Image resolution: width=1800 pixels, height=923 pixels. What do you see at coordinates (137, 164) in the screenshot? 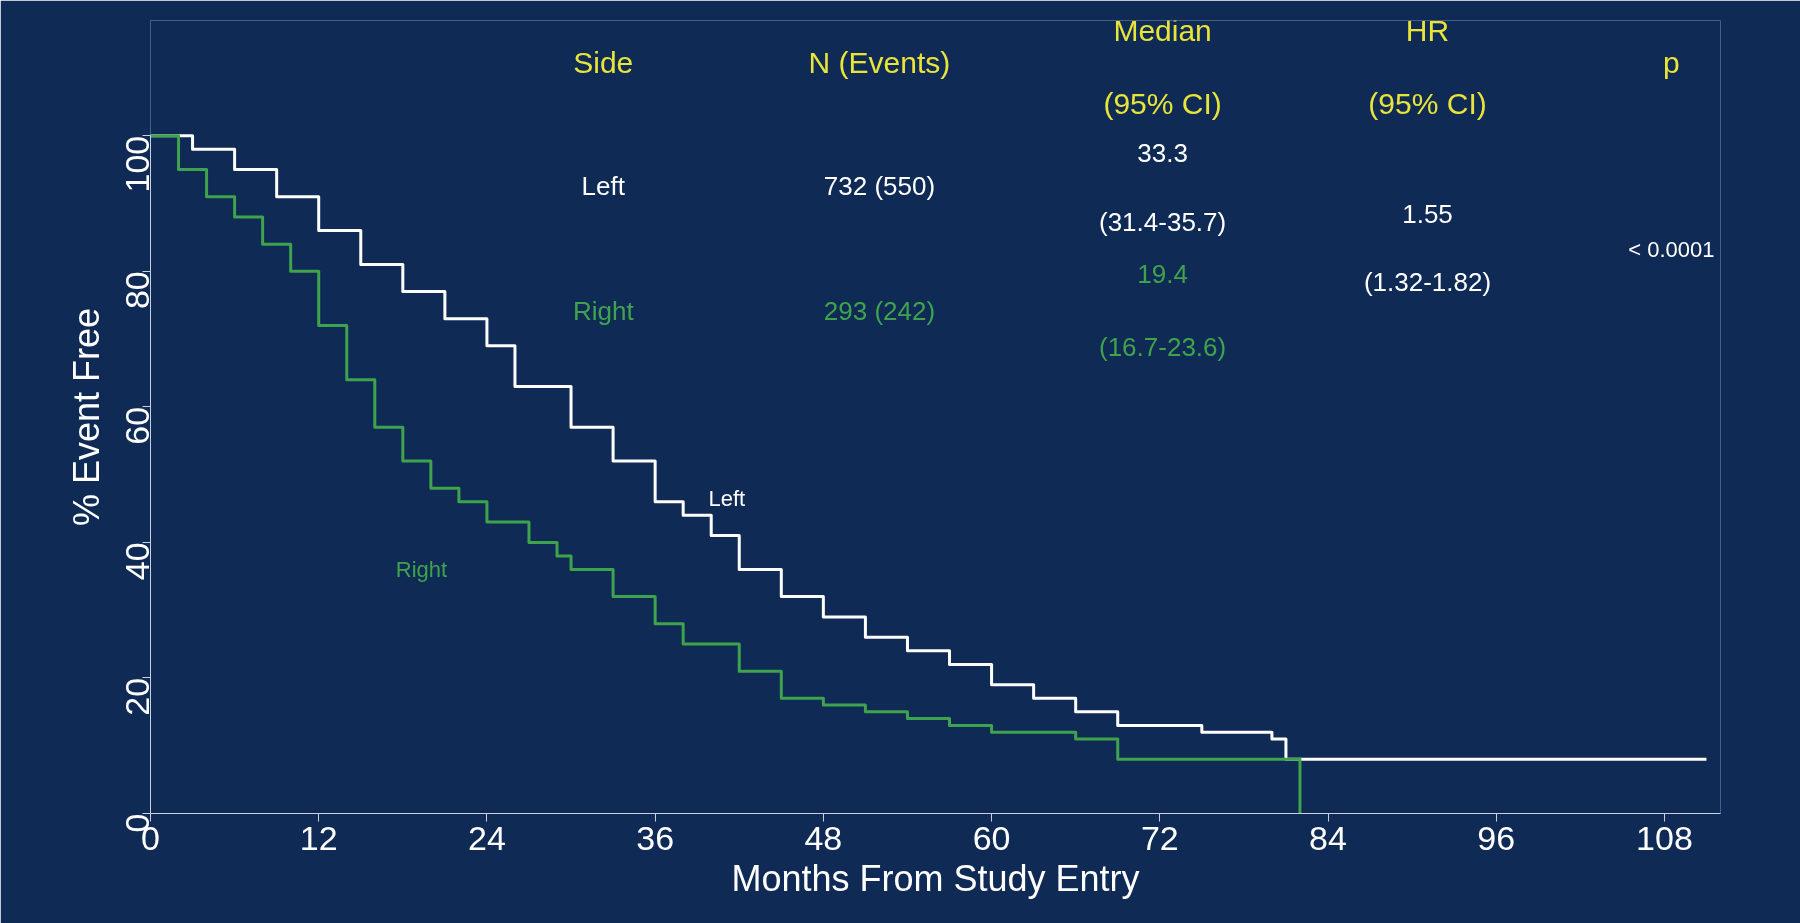
I see `y-tick-label: 100` at bounding box center [137, 164].